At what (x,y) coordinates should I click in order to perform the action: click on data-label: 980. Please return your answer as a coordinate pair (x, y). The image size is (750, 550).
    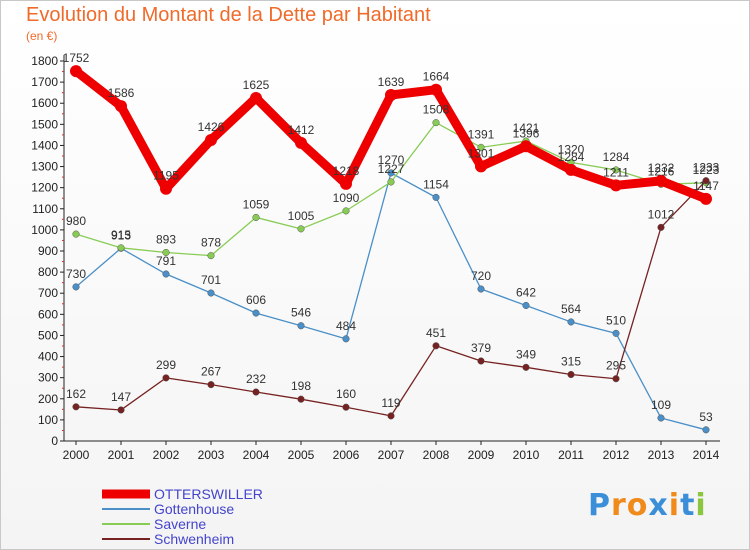
    Looking at the image, I should click on (76, 221).